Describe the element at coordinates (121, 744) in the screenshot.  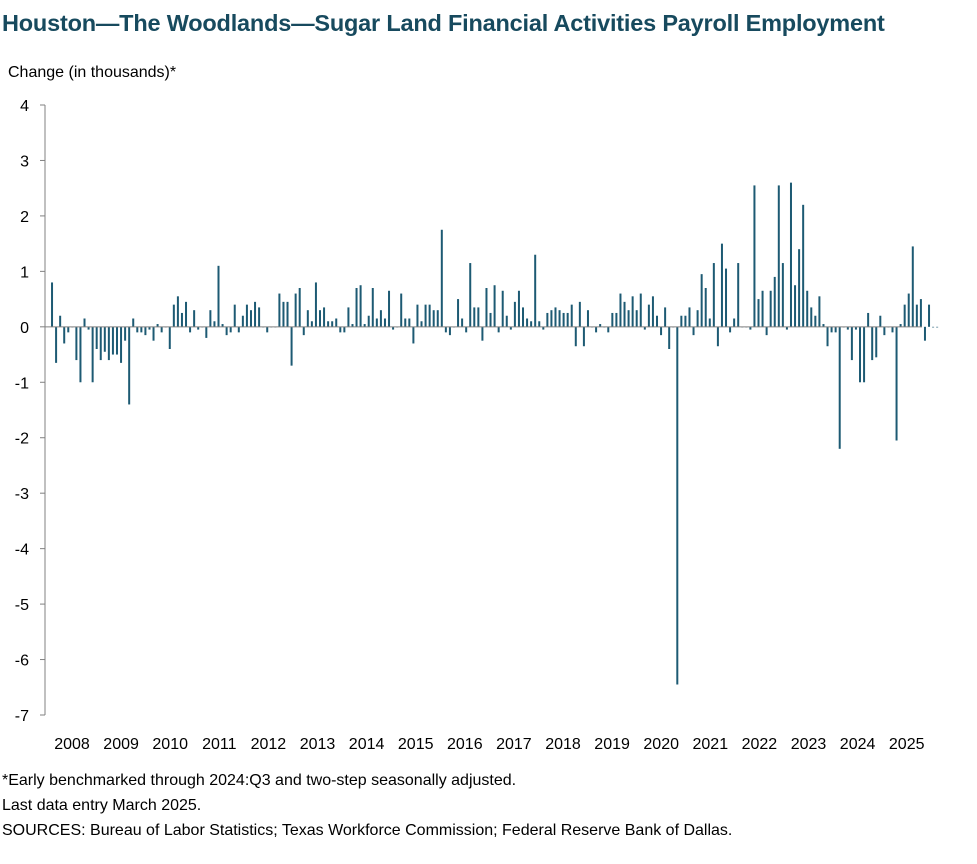
I see `x-tick-label: 2009` at that location.